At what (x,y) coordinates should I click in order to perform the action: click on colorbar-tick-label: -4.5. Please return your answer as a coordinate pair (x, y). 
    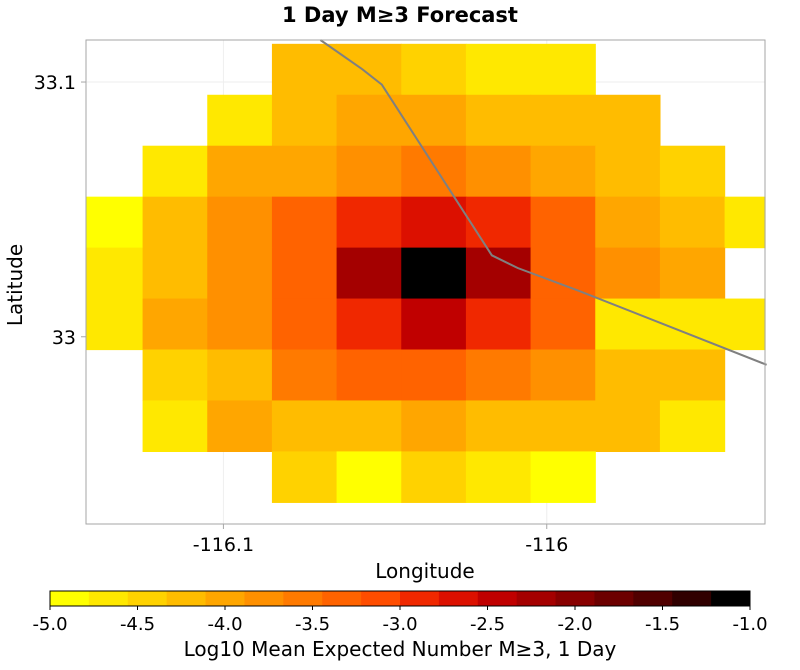
    Looking at the image, I should click on (137, 624).